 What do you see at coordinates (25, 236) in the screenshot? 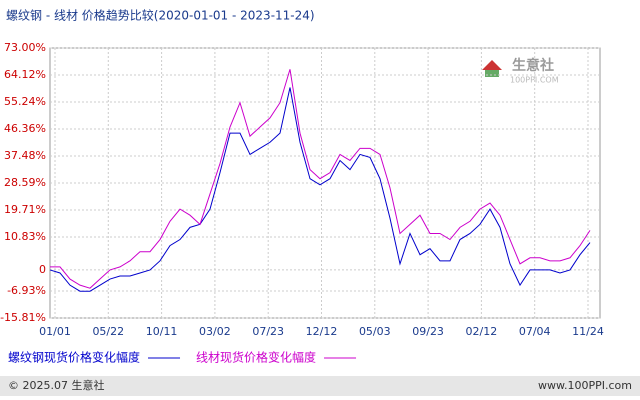
I see `y-tick-label: 10.83%` at bounding box center [25, 236].